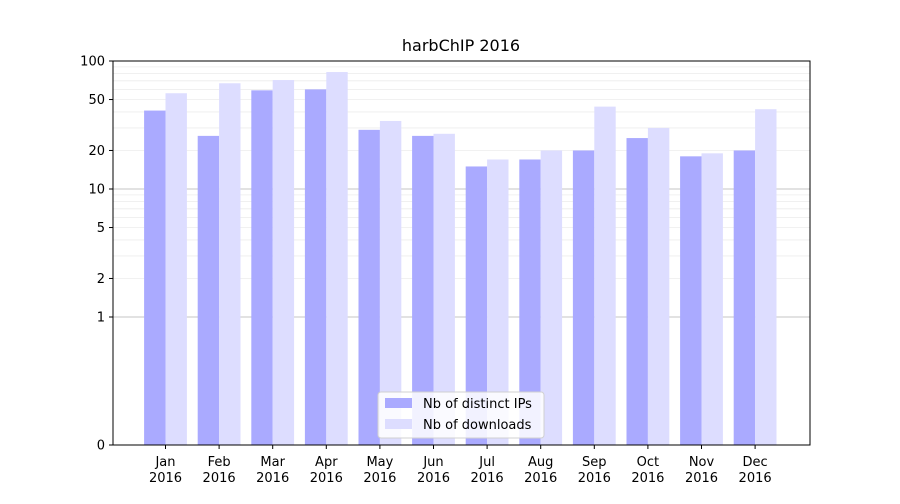 The height and width of the screenshot is (504, 900). Describe the element at coordinates (326, 462) in the screenshot. I see `x-tick-label-month: Apr` at that location.